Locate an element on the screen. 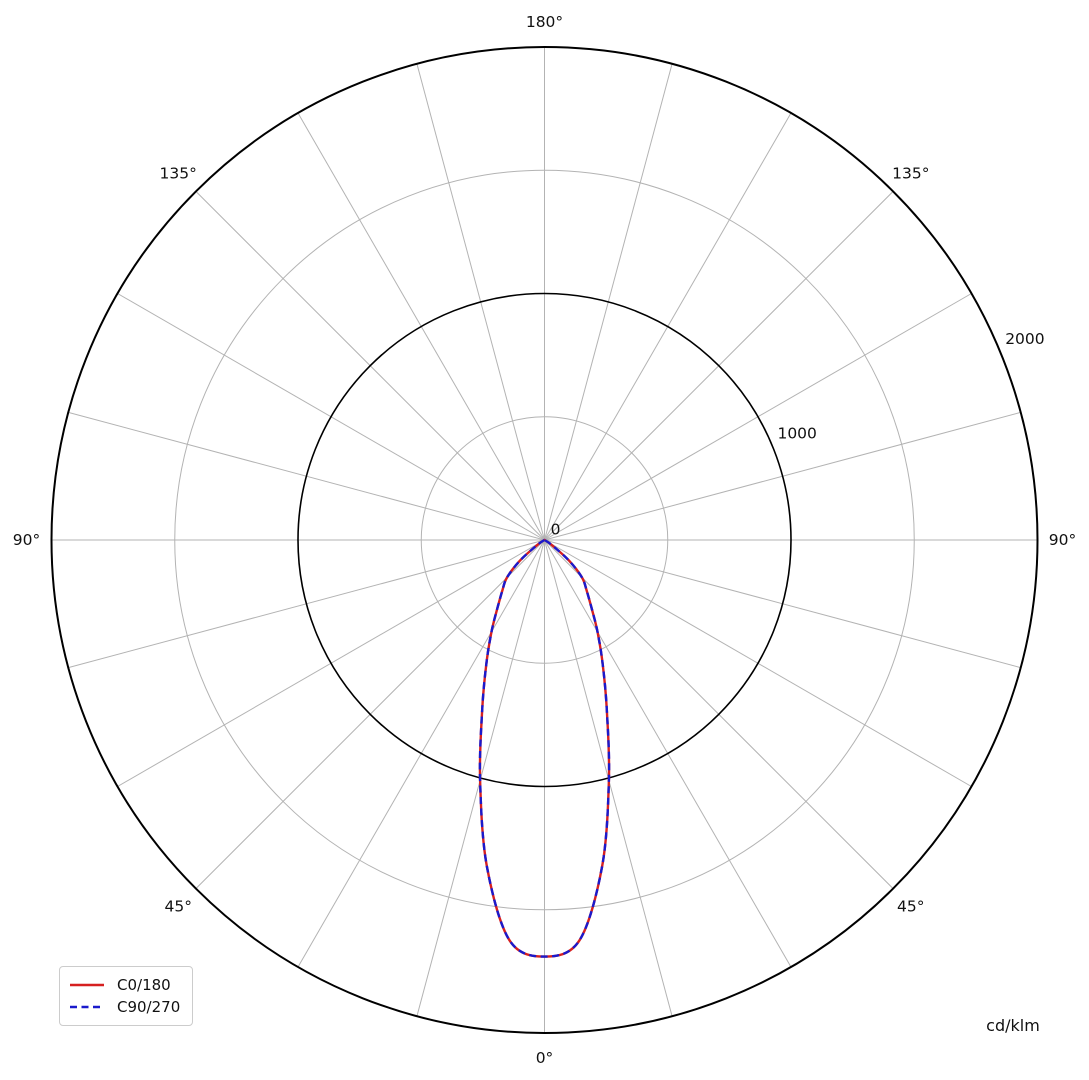 The height and width of the screenshot is (1080, 1089). theta-tick-label: 0° is located at coordinates (545, 1058).